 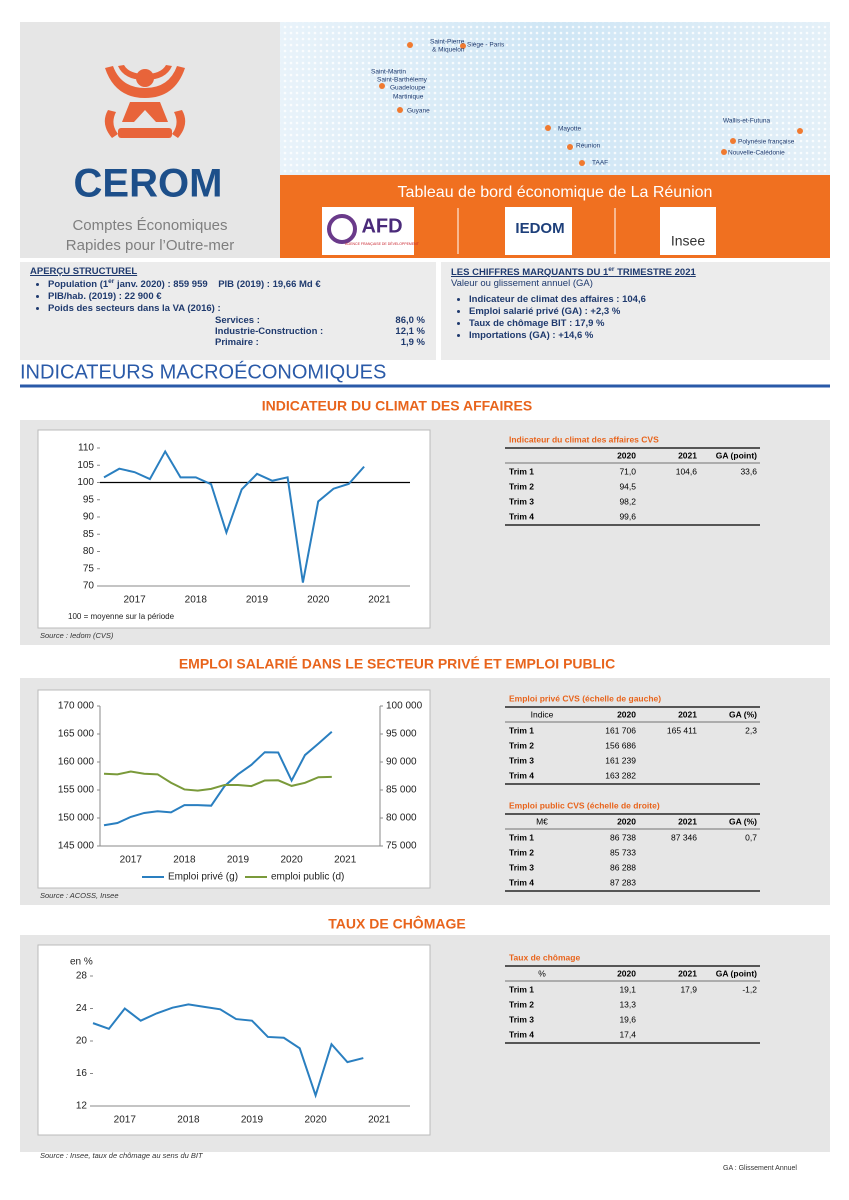 What do you see at coordinates (82, 1106) in the screenshot?
I see `y-tick-label: 12` at bounding box center [82, 1106].